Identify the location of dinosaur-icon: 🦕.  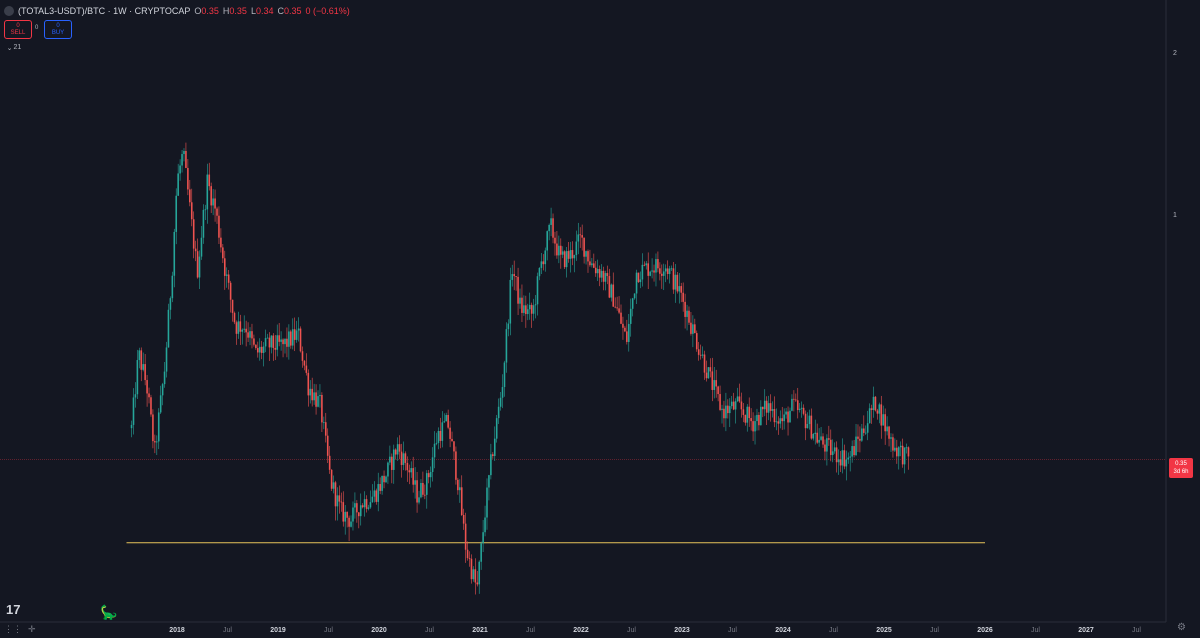
(109, 612).